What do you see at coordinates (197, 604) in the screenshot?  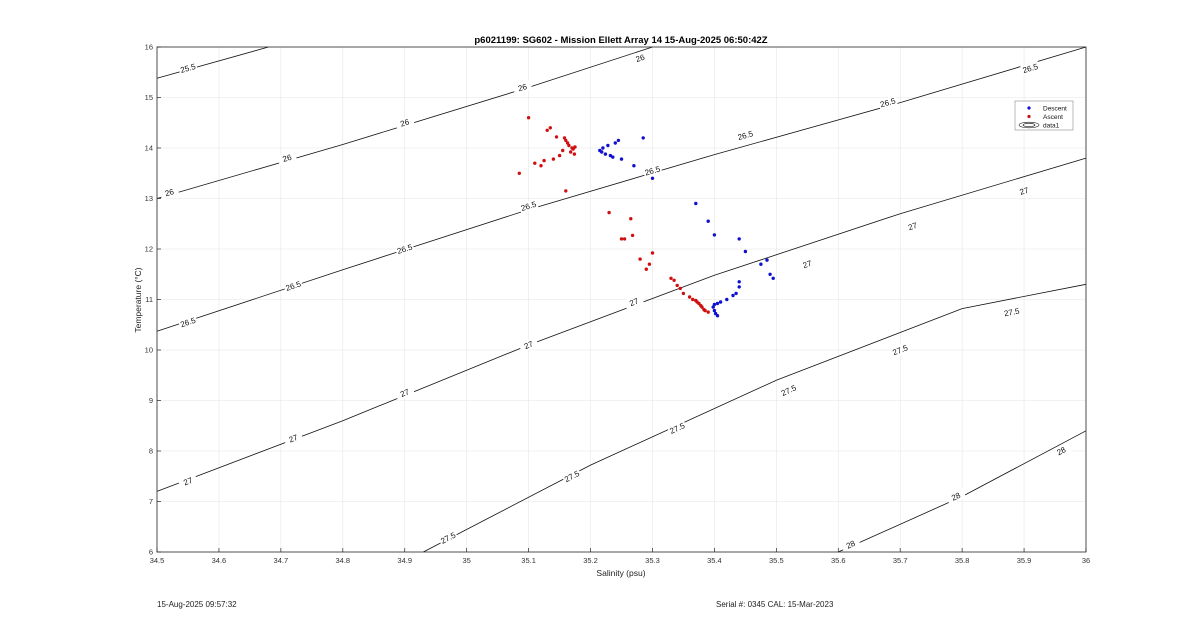 I see `footer-timestamp: 15-Aug-2025 09:57:32` at bounding box center [197, 604].